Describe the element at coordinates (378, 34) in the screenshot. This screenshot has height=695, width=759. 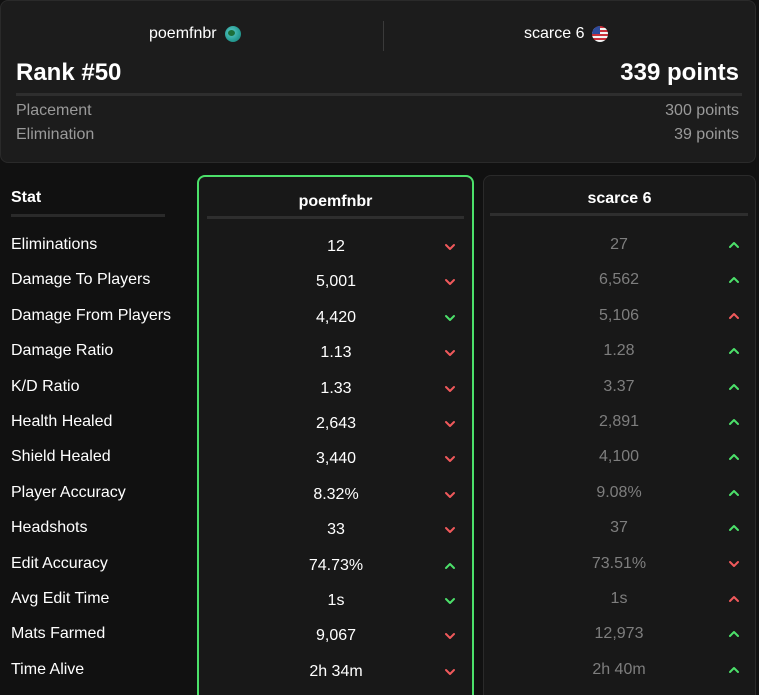
I see `players-row: poemfnbr scarce 6` at that location.